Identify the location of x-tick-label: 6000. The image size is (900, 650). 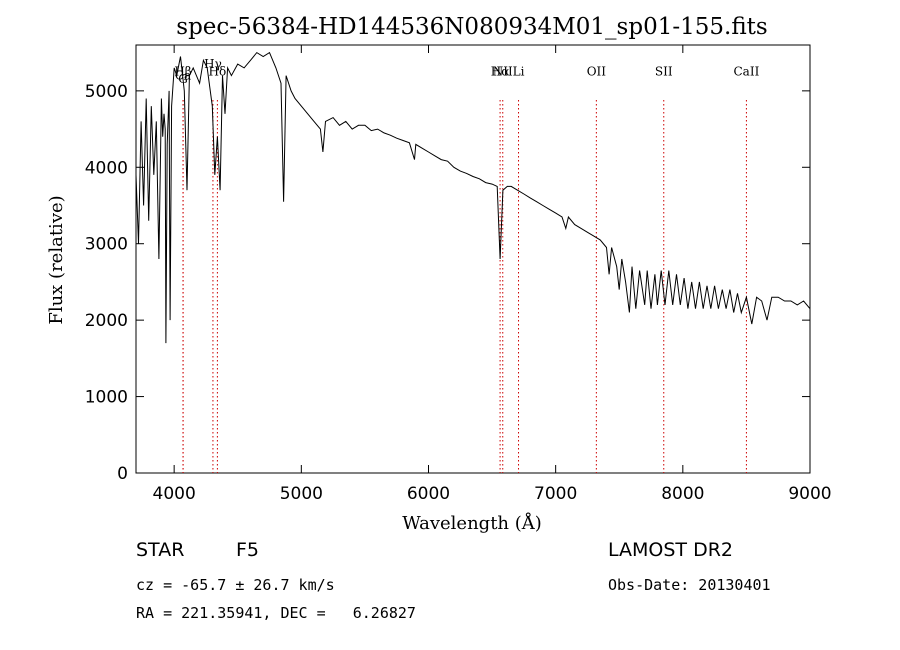
(428, 494).